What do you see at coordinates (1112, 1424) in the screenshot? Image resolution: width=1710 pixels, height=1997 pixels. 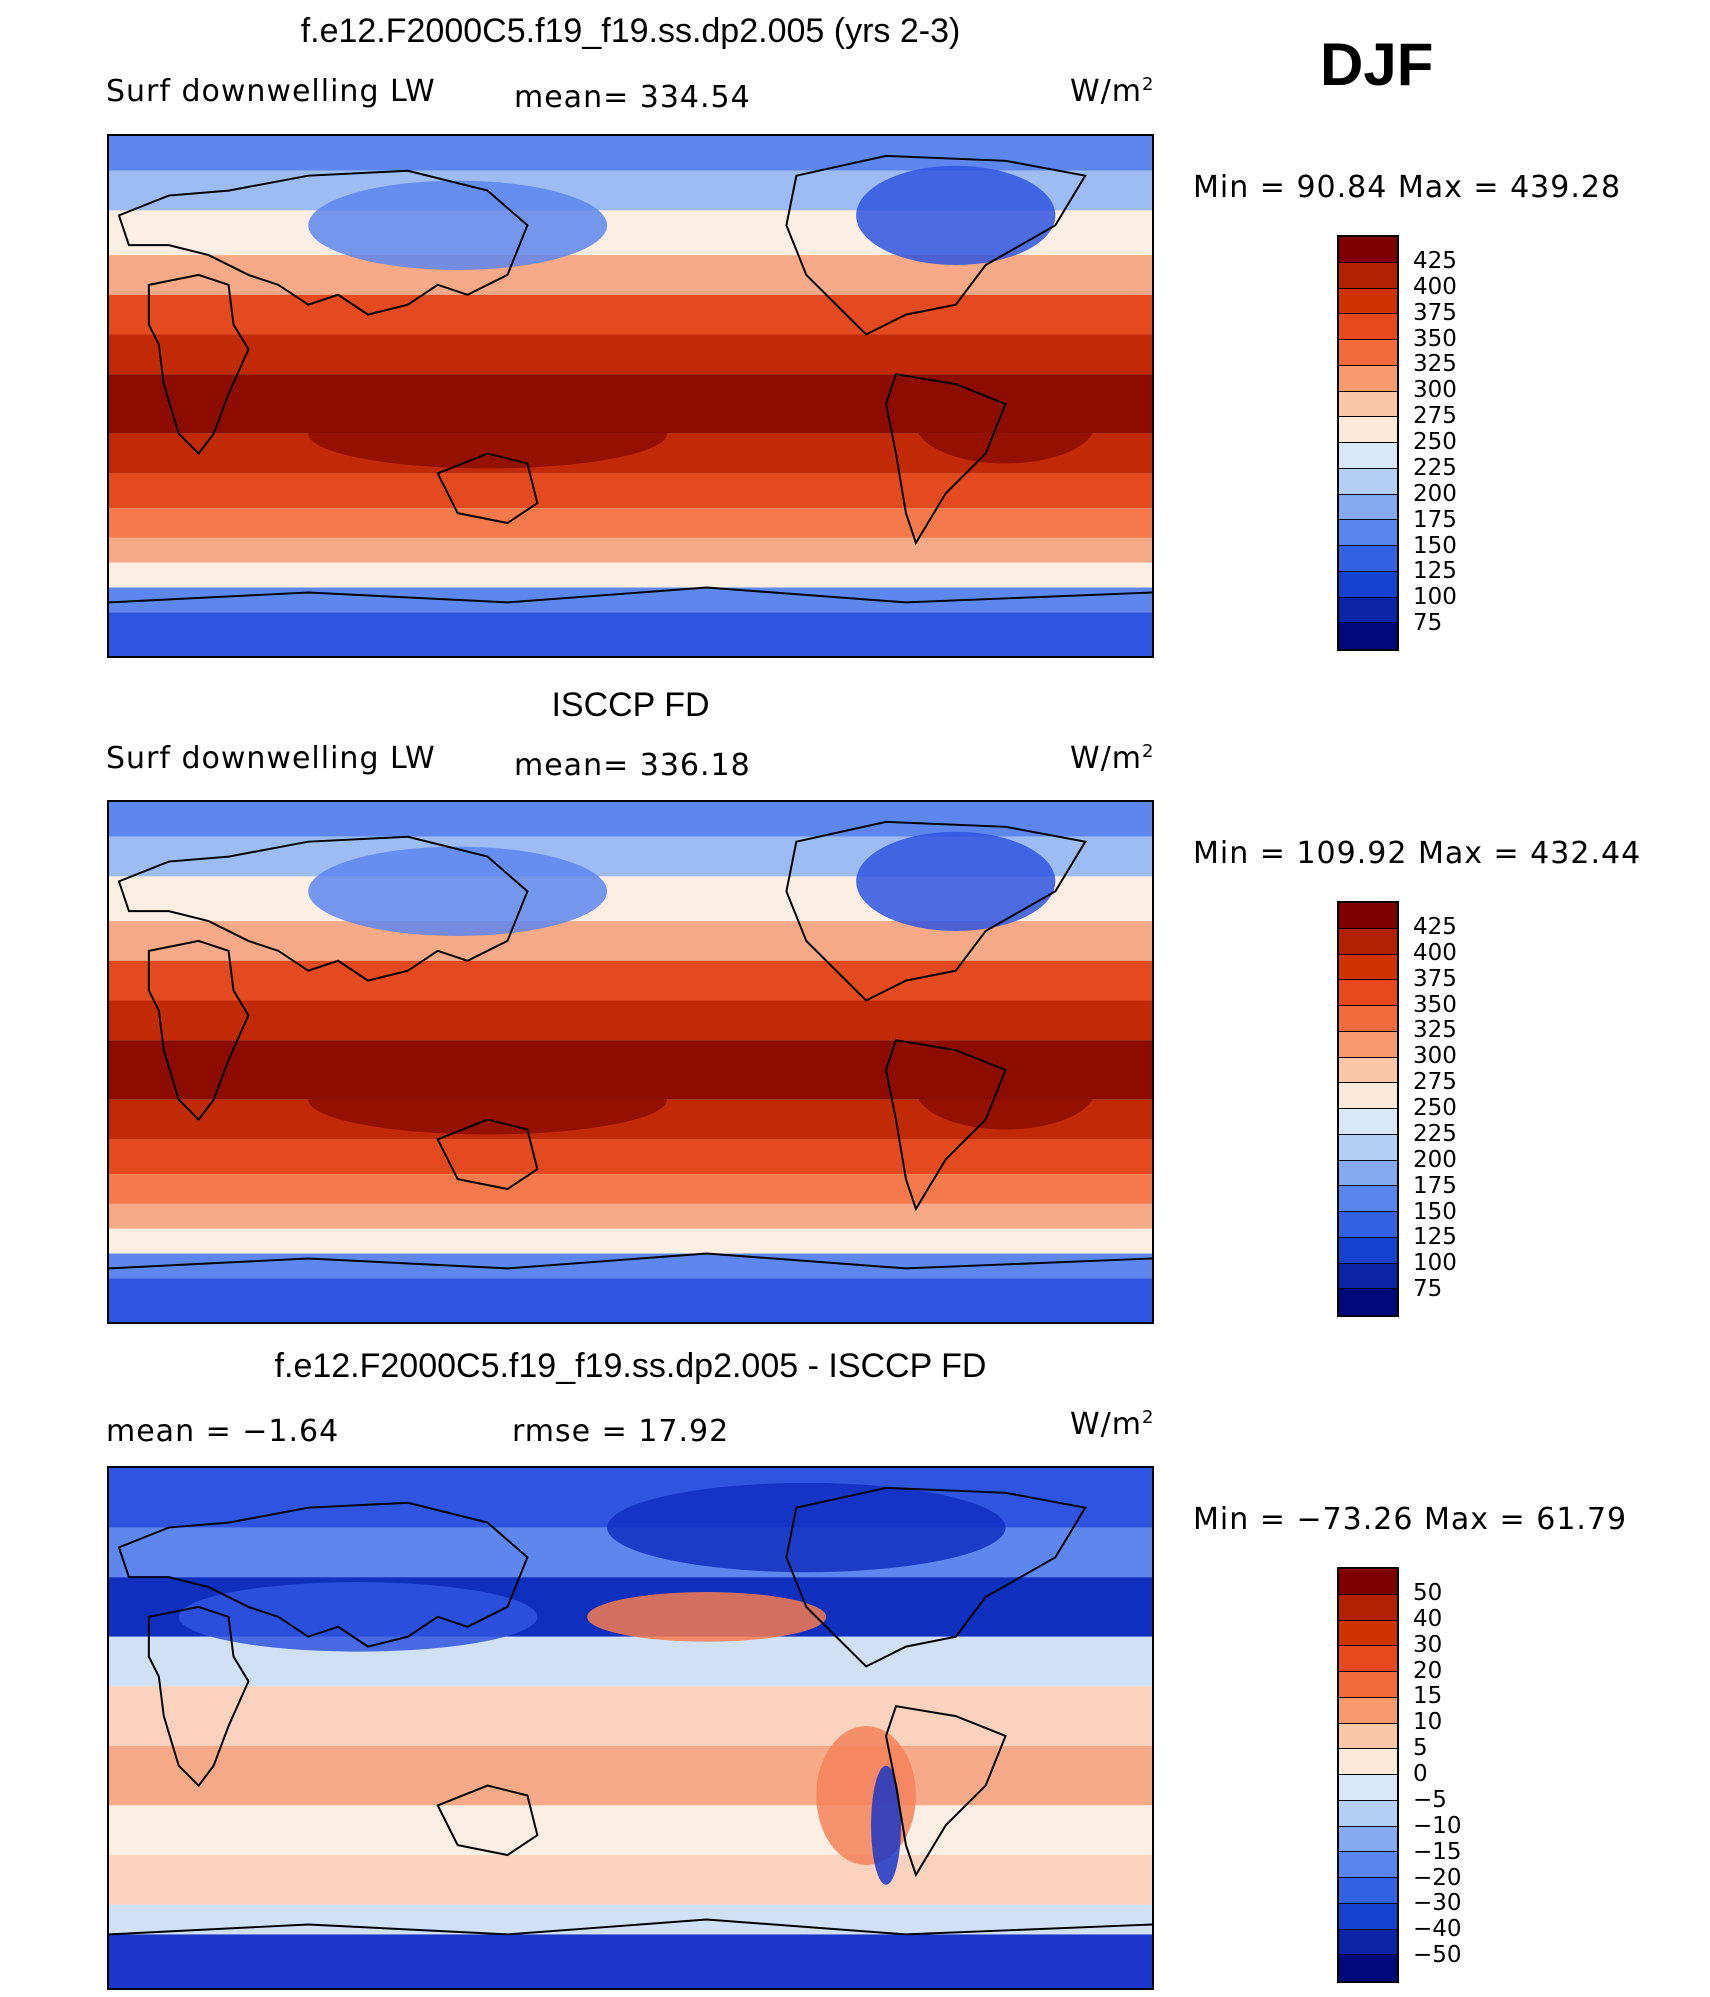 I see `panel-3-units: W/m2` at bounding box center [1112, 1424].